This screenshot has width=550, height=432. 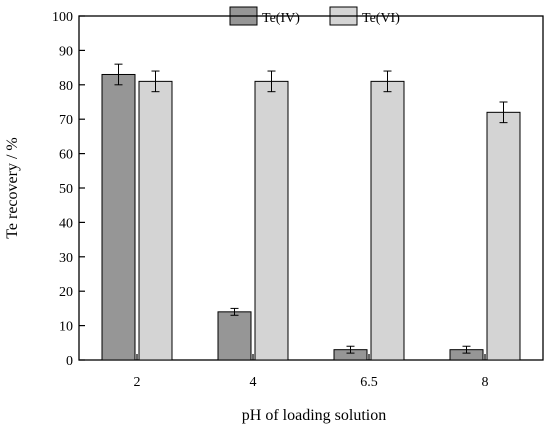 I want to click on y-tick-label: 70, so click(x=66, y=120).